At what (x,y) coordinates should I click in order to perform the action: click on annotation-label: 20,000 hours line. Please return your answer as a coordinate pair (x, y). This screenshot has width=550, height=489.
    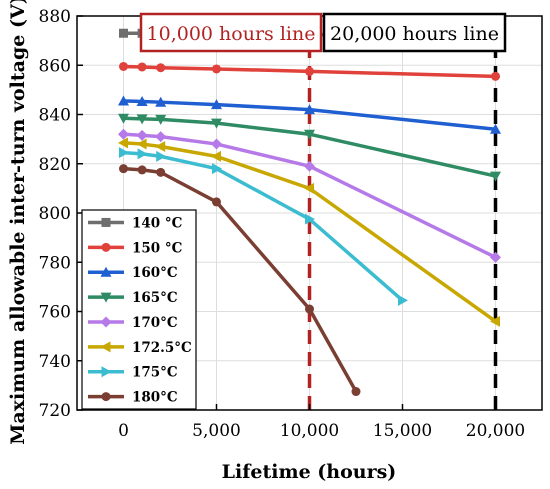
    Looking at the image, I should click on (414, 34).